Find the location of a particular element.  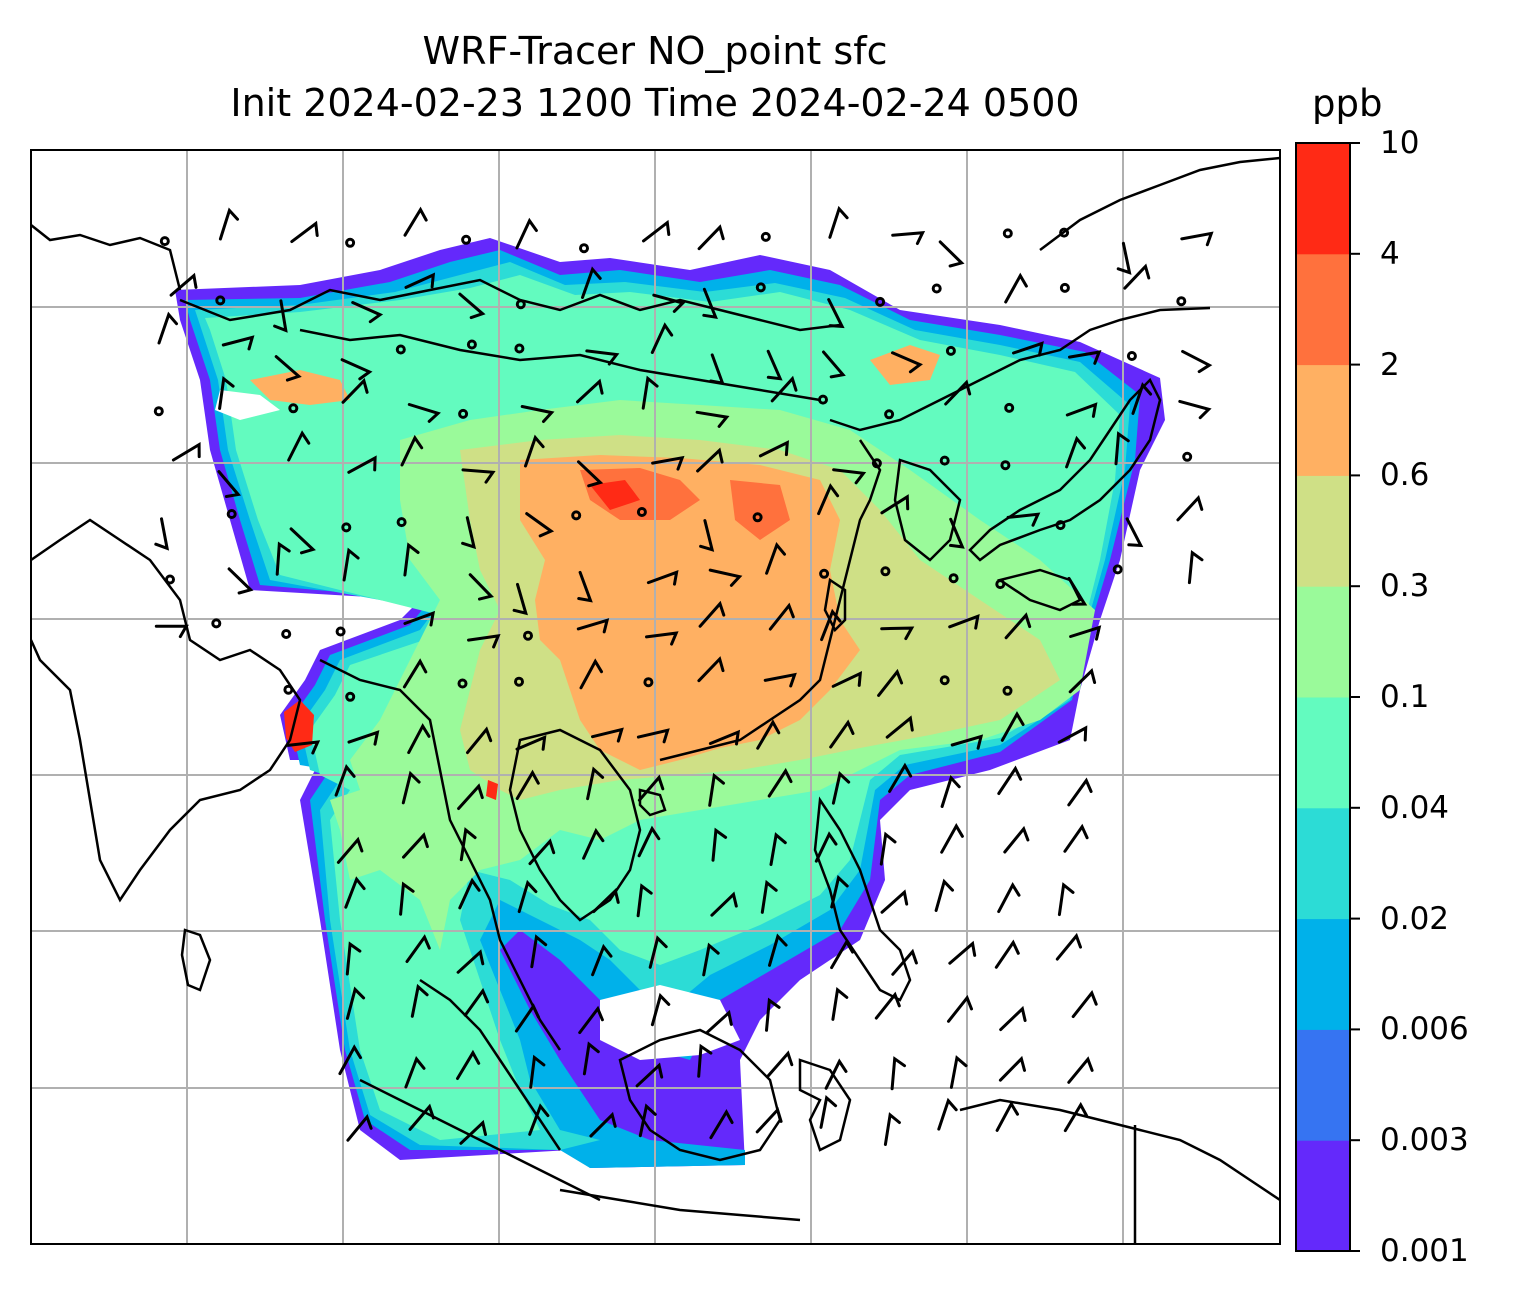

coast-philippines is located at coordinates (862, 899).